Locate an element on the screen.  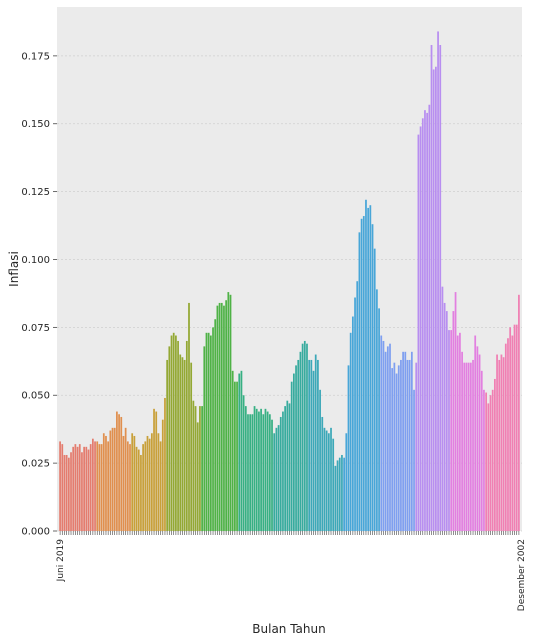
y-tick-label: 0.050 is located at coordinates (35, 396).